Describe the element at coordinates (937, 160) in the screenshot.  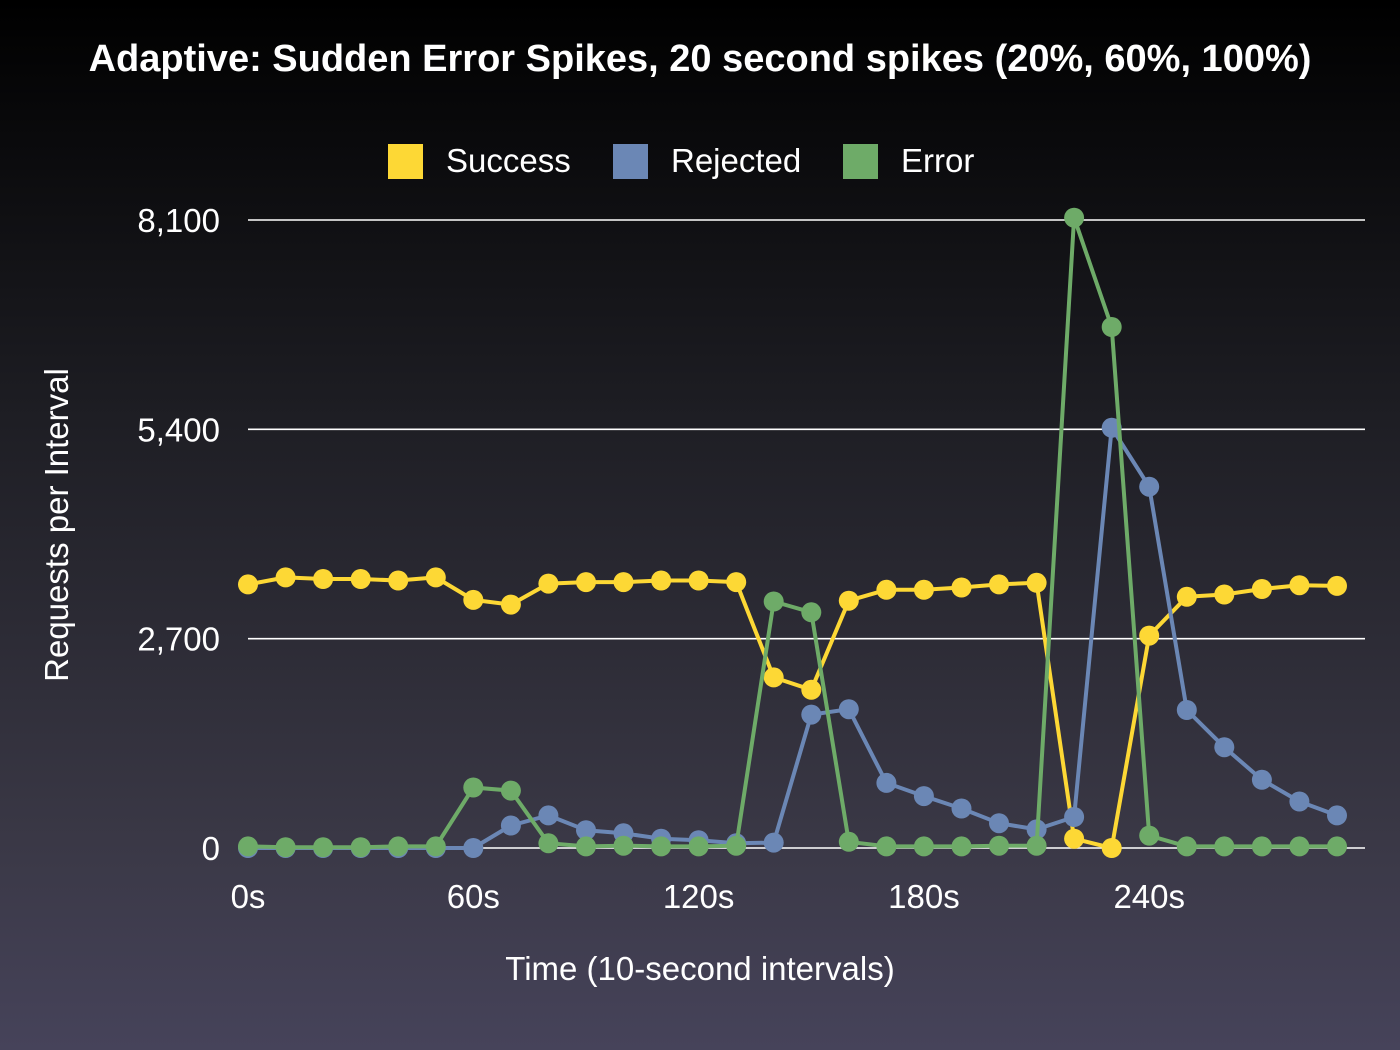
I see `legend-label: Error` at that location.